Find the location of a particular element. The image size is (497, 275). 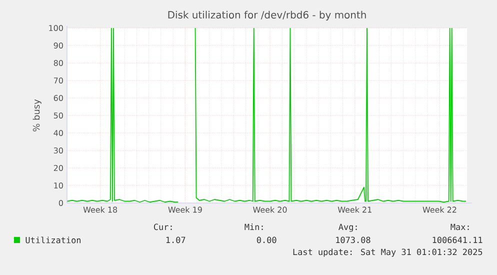

y-axis-title: % busy is located at coordinates (37, 115).